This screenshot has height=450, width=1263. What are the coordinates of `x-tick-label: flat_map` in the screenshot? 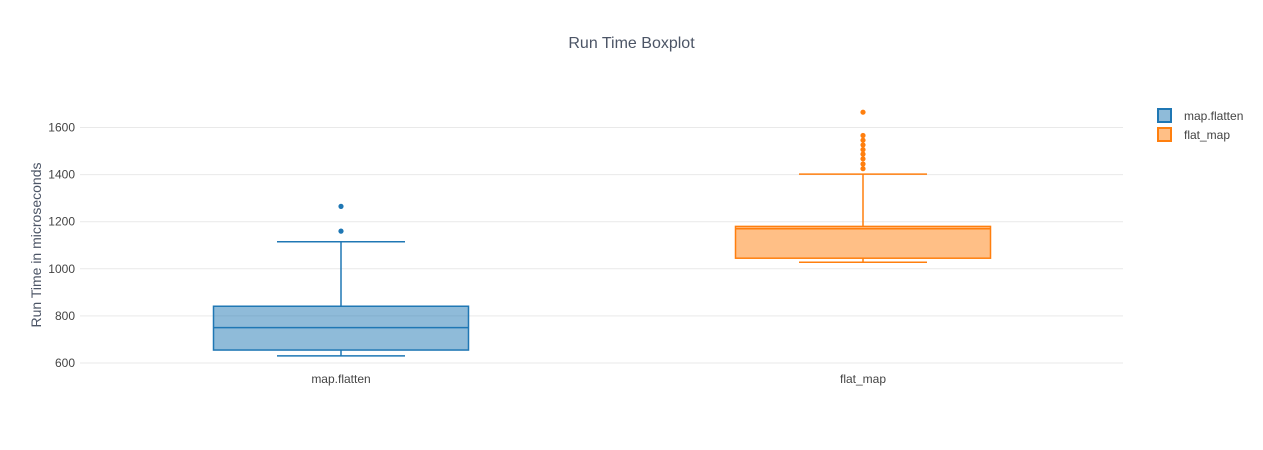 It's located at (863, 379).